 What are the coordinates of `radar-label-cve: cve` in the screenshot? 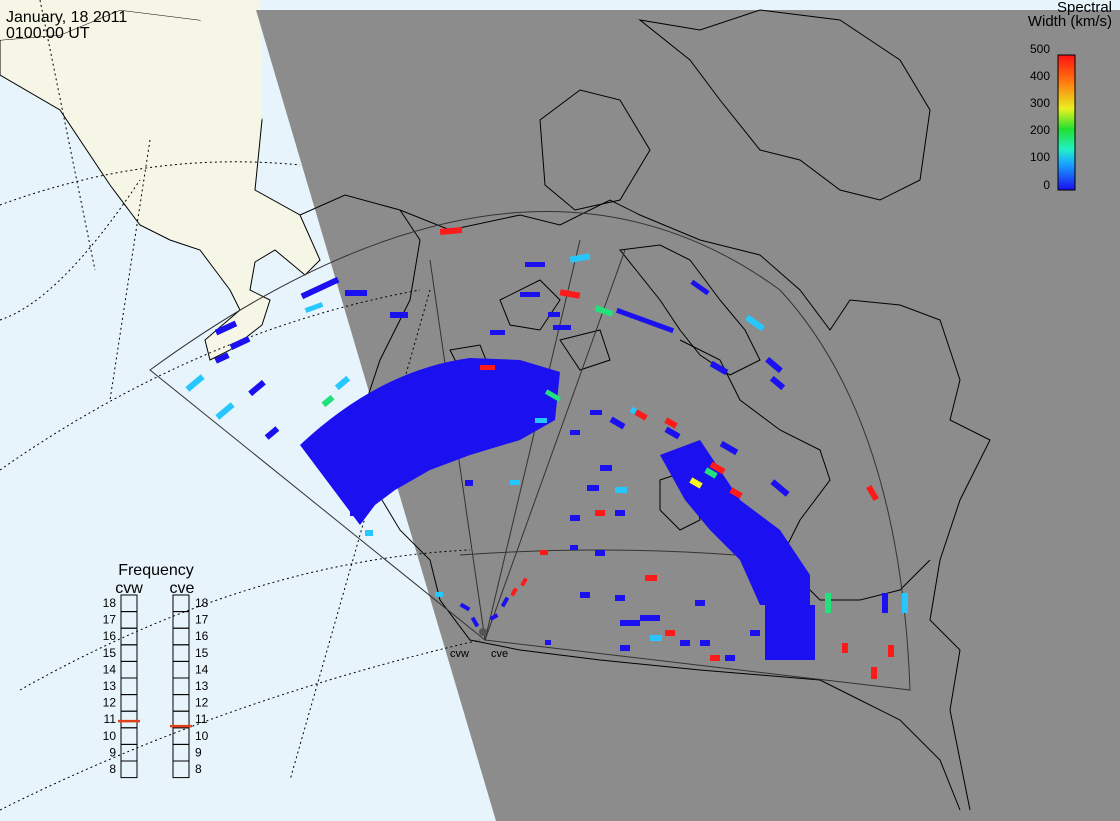 It's located at (499, 654).